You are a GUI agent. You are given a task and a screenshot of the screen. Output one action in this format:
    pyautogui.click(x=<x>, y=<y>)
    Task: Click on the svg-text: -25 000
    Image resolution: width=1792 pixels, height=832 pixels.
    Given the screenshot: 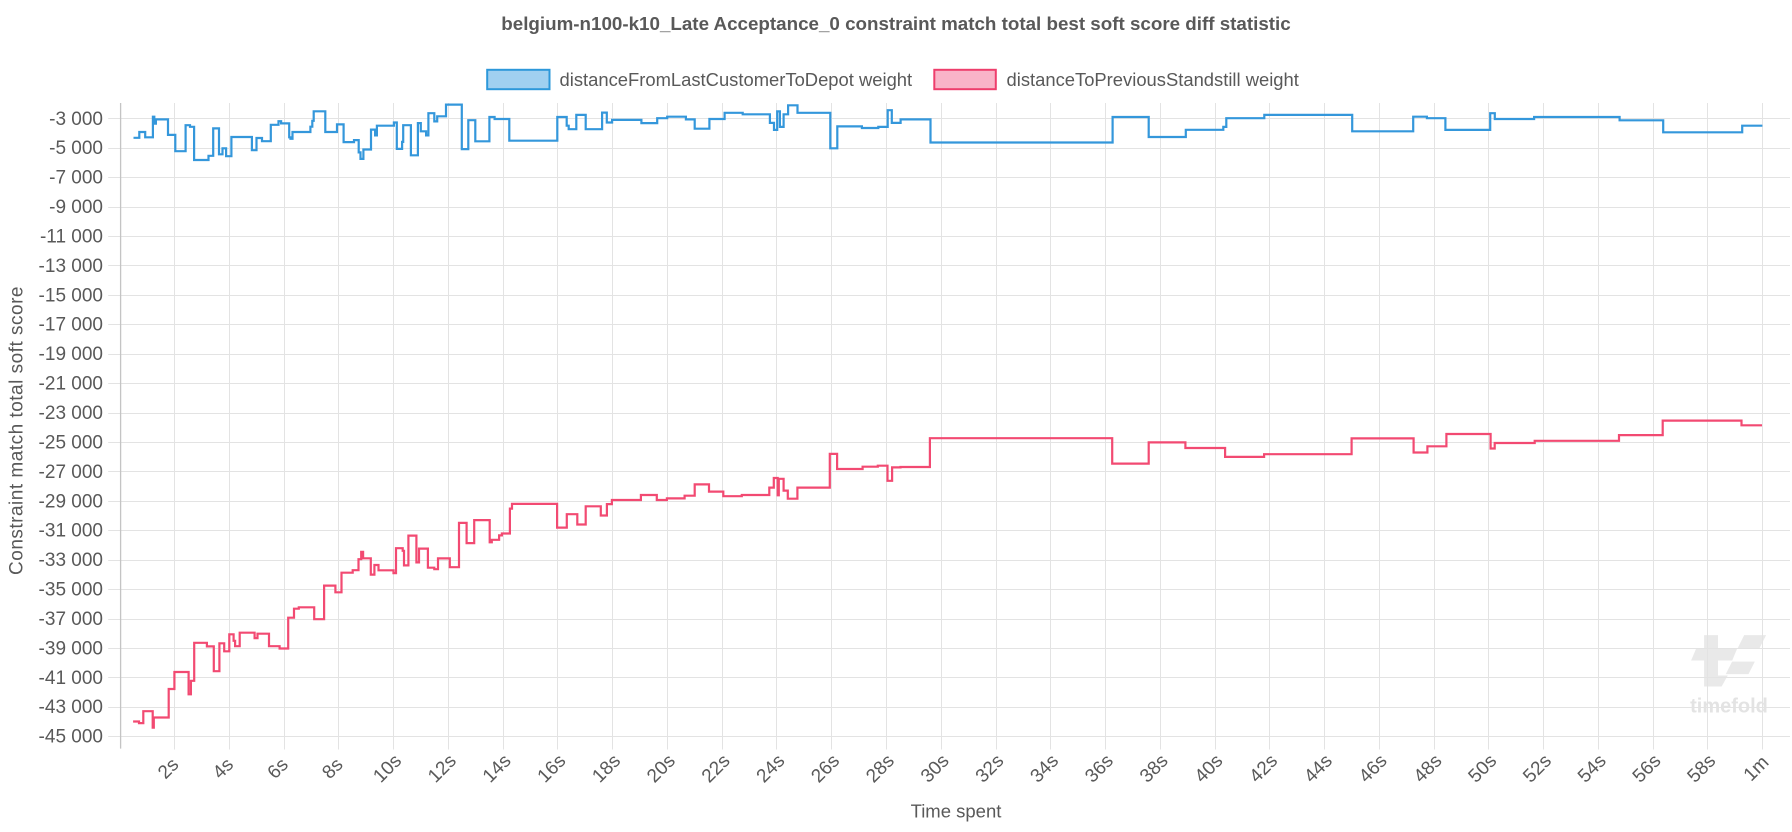 What is the action you would take?
    pyautogui.click(x=71, y=442)
    